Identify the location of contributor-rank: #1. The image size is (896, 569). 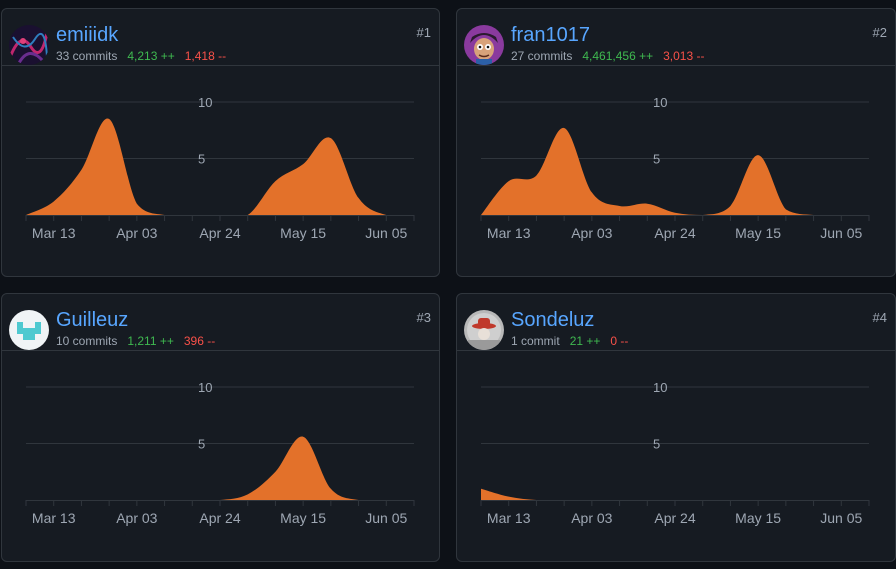
(423, 32).